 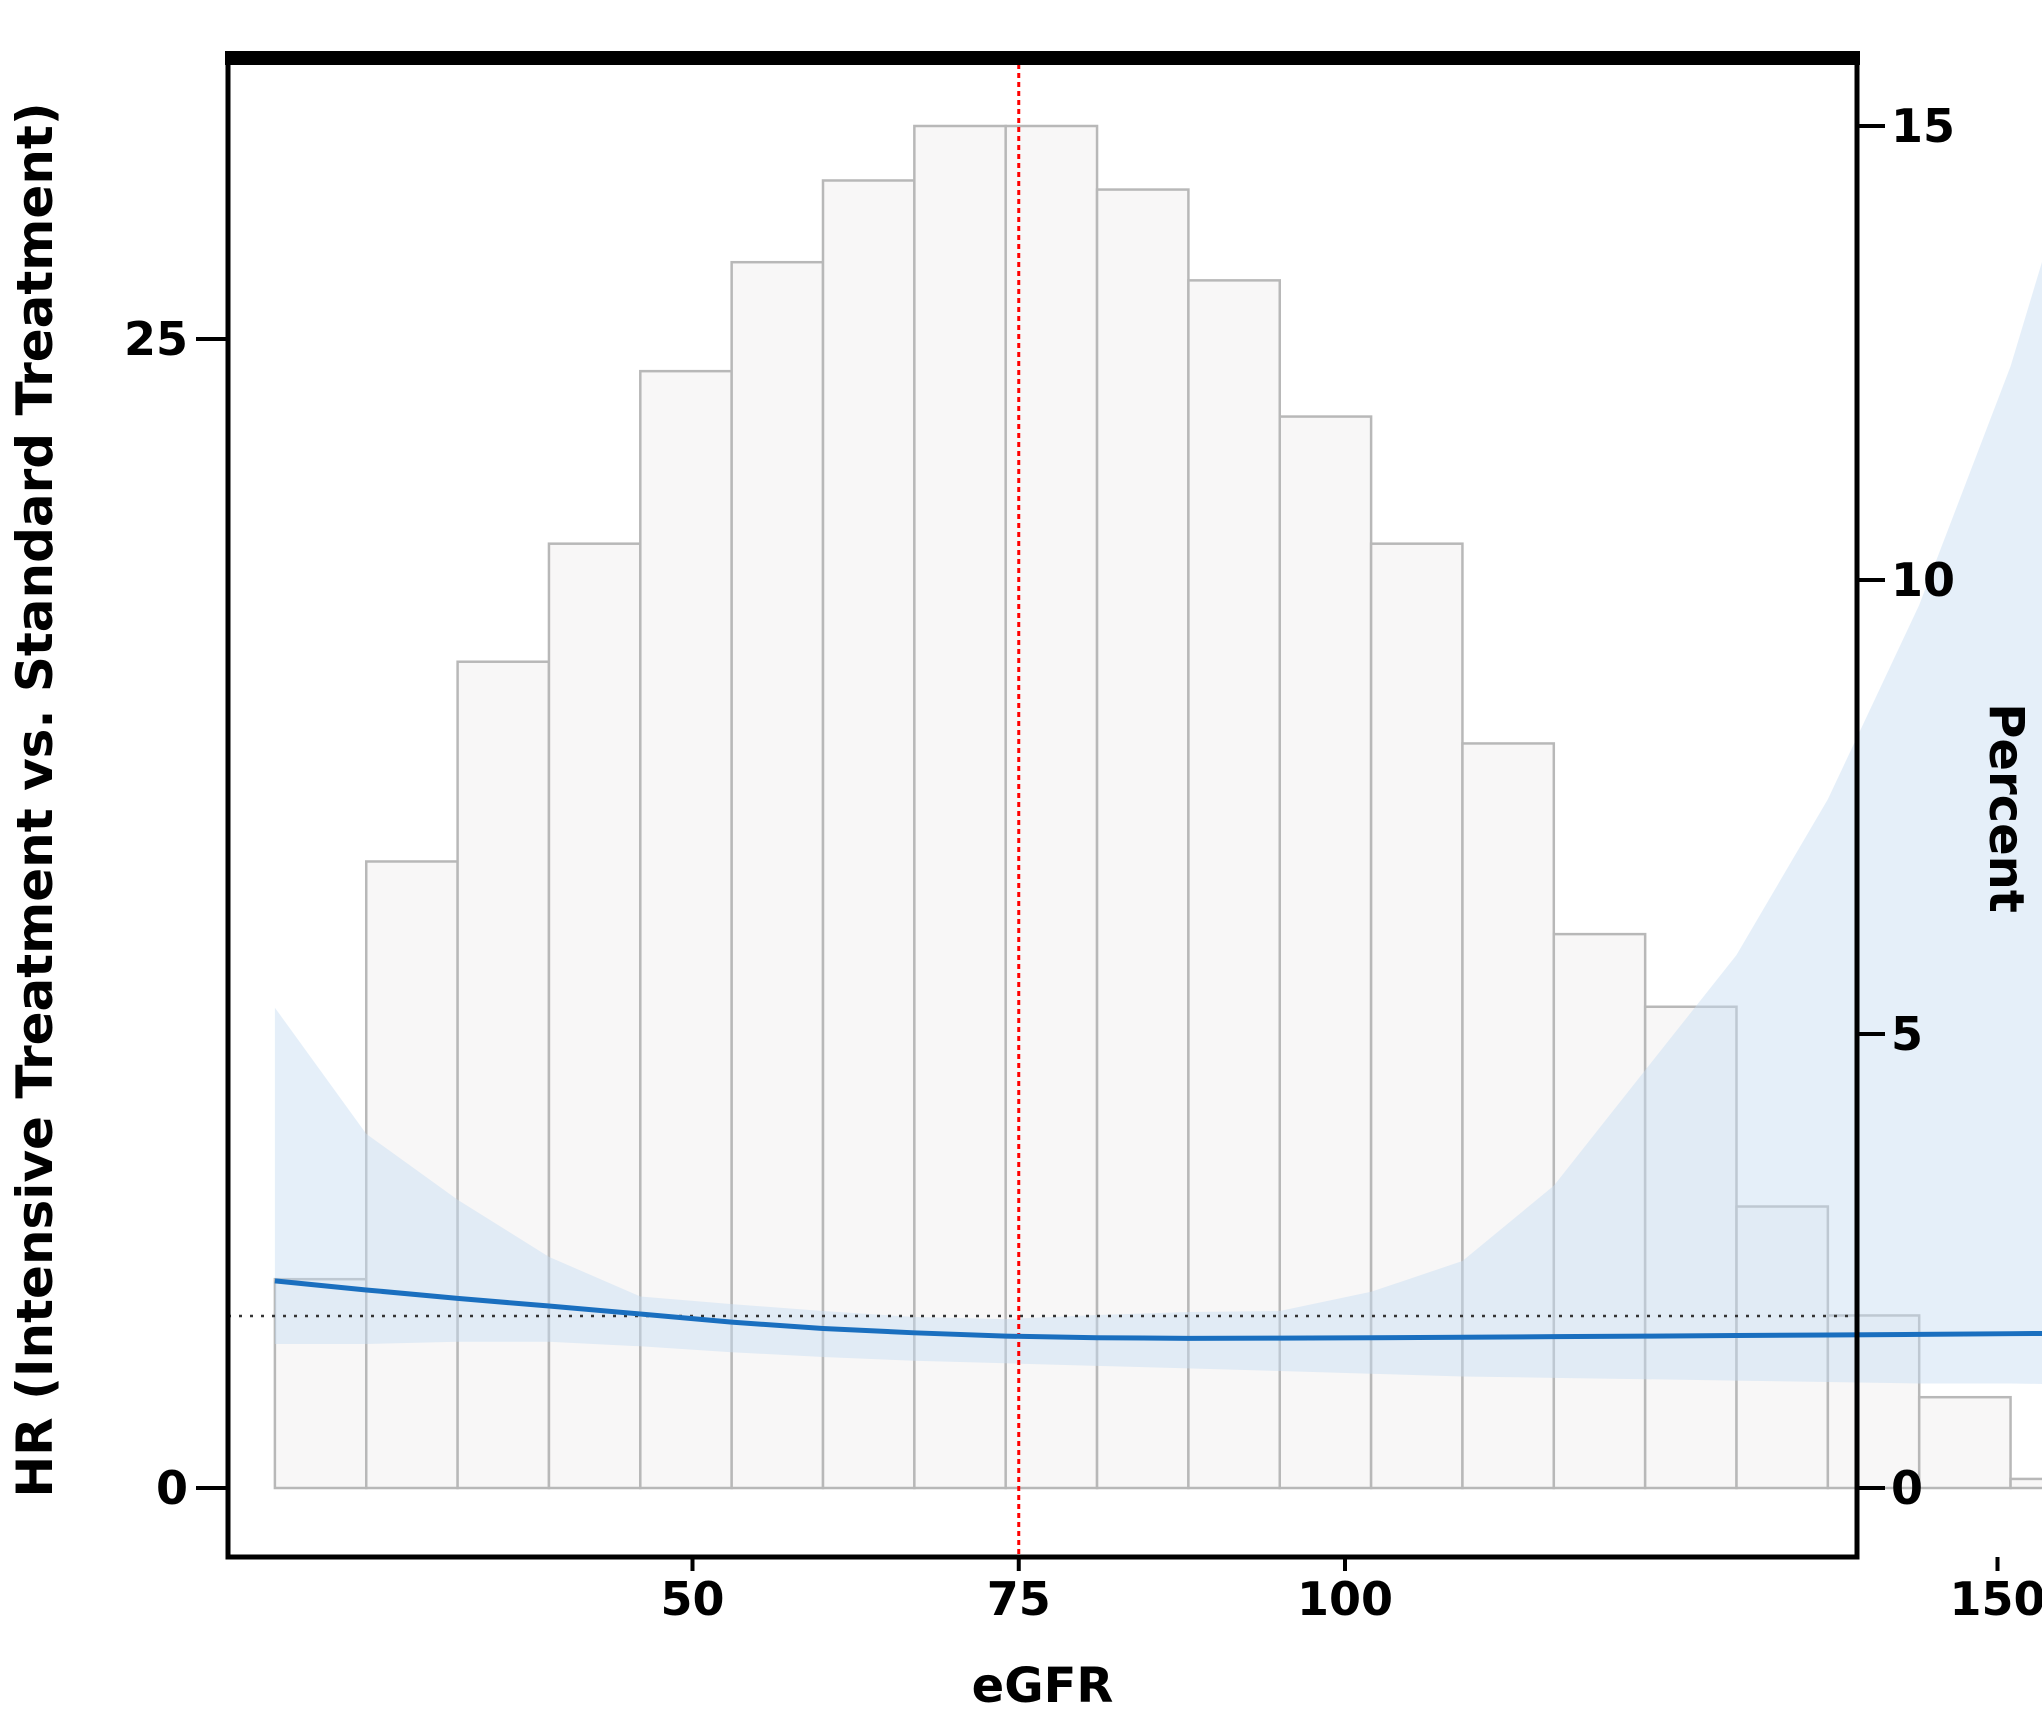 What do you see at coordinates (1345, 1599) in the screenshot?
I see `x-tick-label-100: 100` at bounding box center [1345, 1599].